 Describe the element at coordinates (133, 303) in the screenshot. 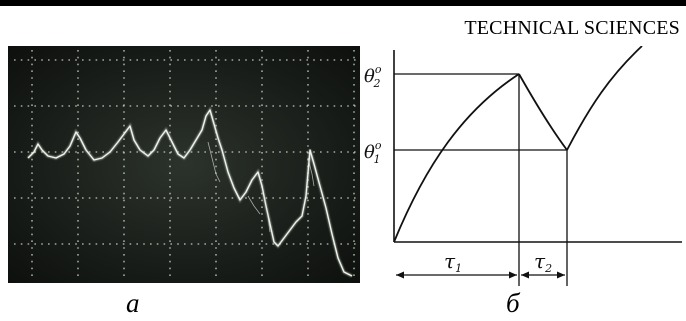

I see `panel-a-caption: a` at that location.